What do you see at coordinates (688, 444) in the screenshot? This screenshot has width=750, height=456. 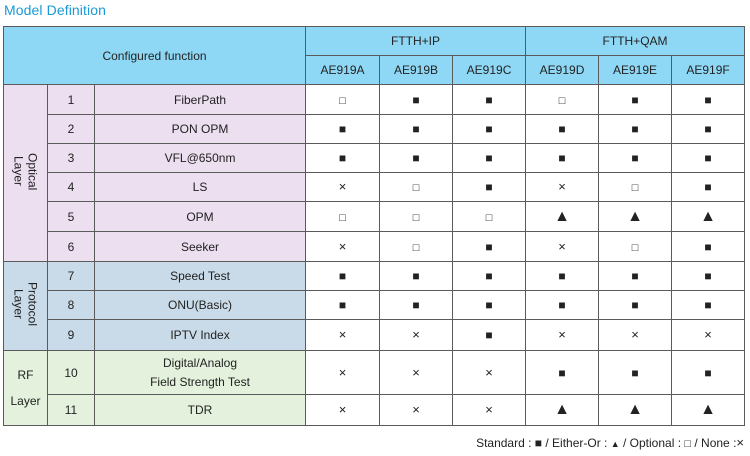 I see `legend-optional-icon: □` at bounding box center [688, 444].